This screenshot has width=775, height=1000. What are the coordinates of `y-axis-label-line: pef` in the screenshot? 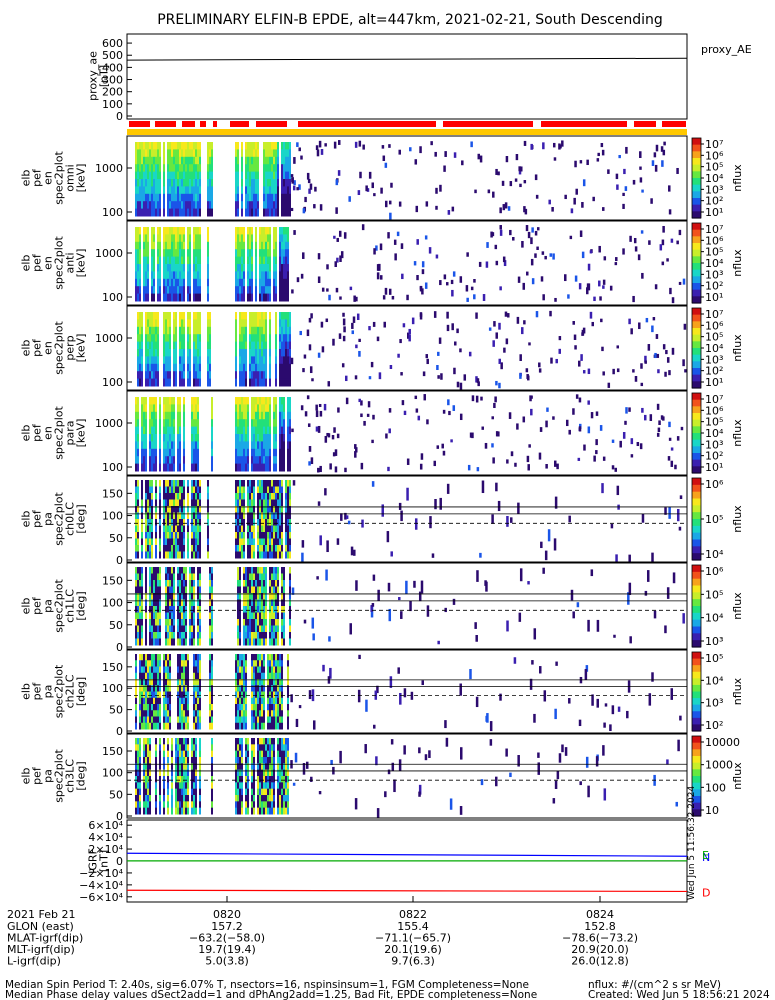 It's located at (37, 347).